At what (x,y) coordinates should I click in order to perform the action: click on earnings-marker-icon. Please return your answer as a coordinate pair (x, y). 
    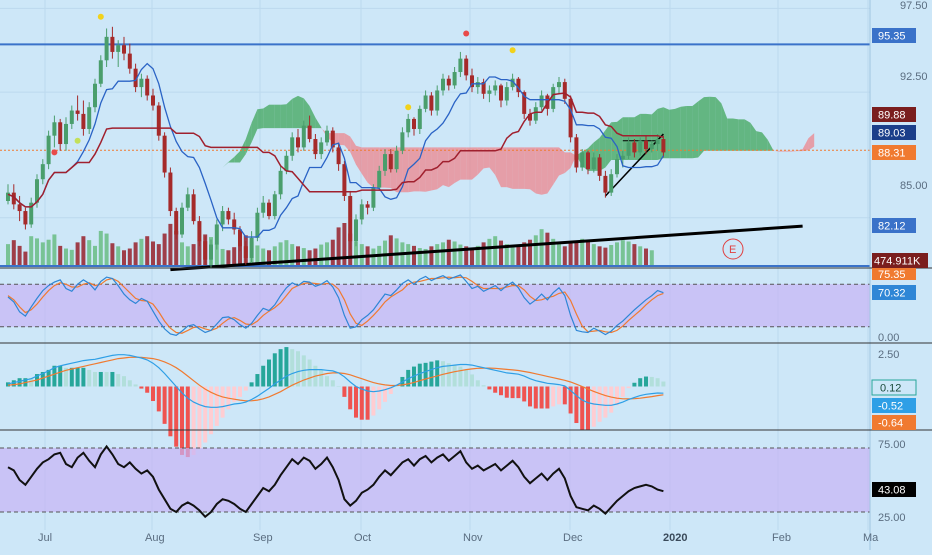
    Looking at the image, I should click on (733, 249).